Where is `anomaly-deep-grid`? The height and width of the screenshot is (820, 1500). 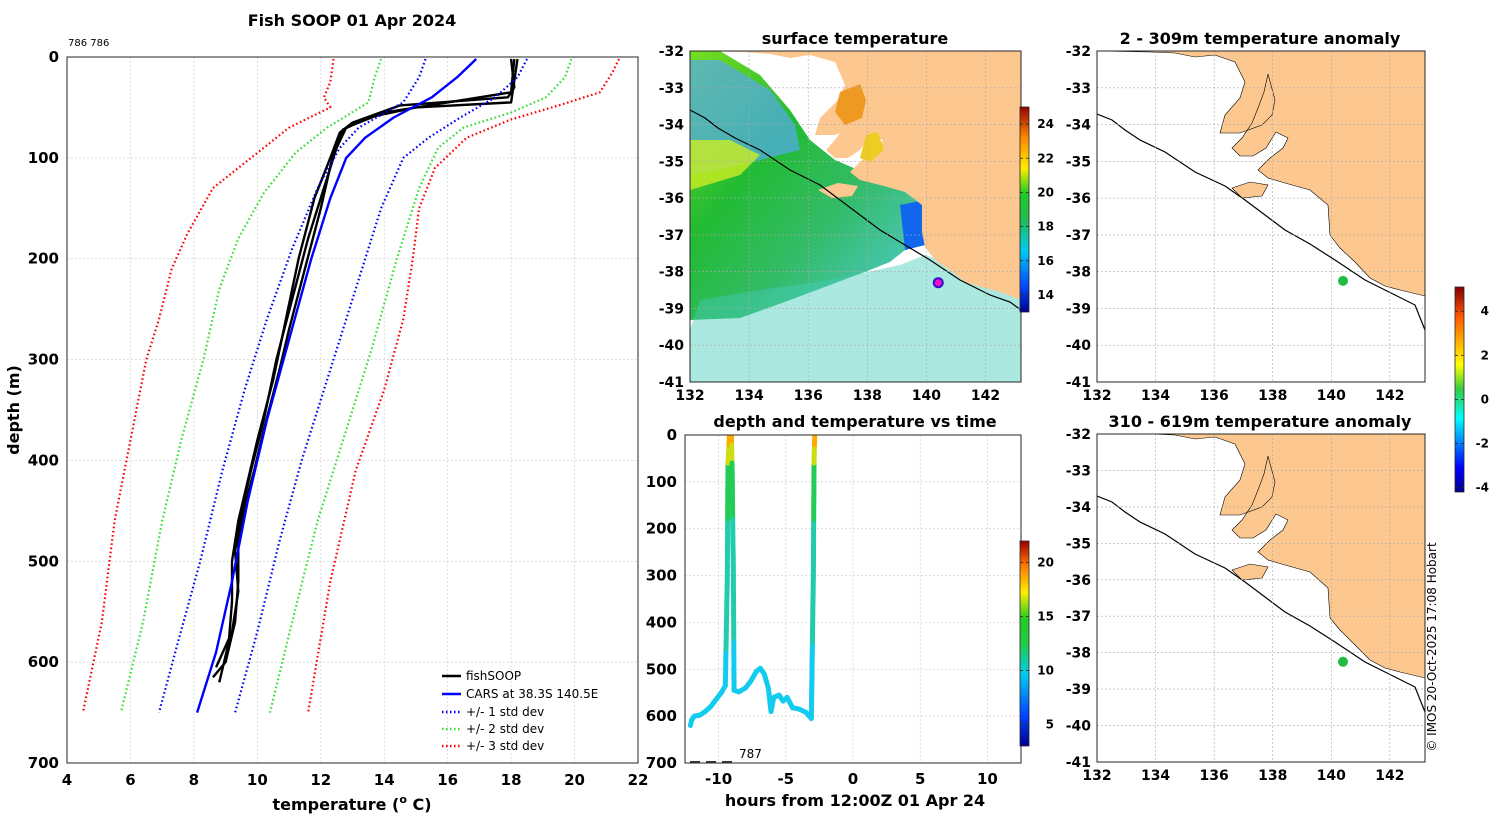
anomaly-deep-grid is located at coordinates (1261, 598).